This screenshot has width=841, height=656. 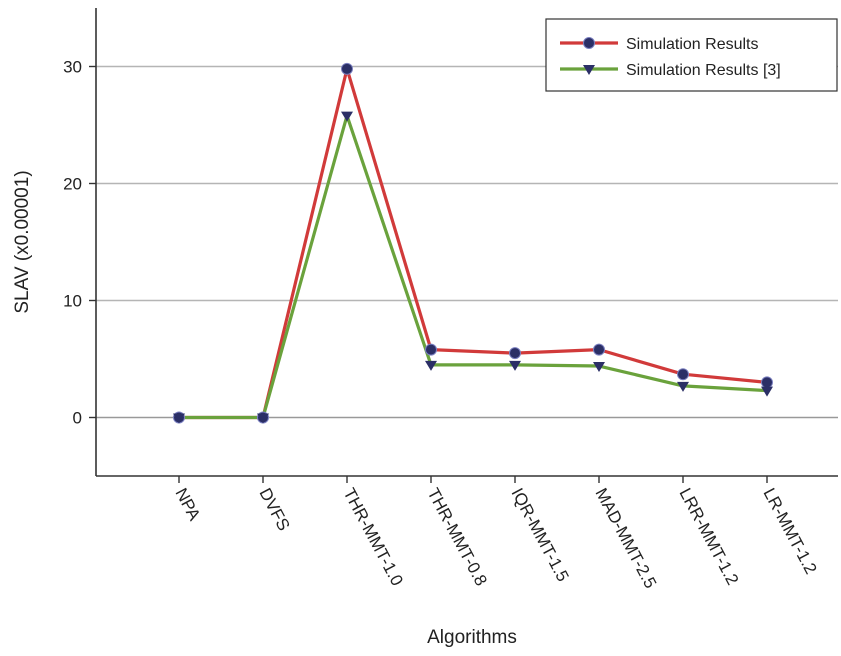 I want to click on x-tick-label: IQR-MMT-1.5, so click(x=539, y=535).